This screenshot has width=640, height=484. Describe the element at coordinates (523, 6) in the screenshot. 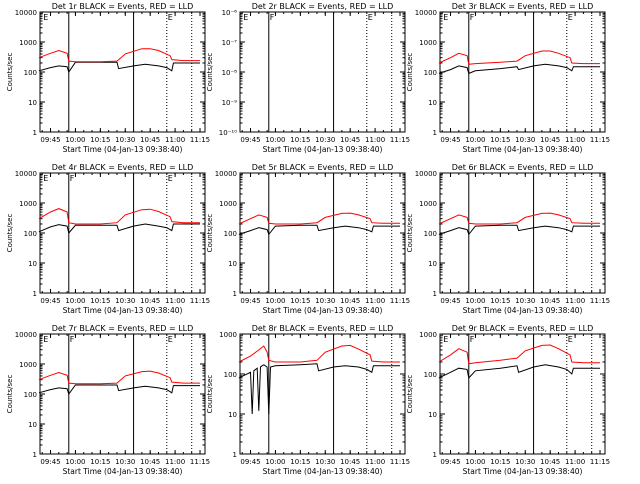

I see `panel-title: Det 3r BLACK = Events, RED = LLD` at that location.